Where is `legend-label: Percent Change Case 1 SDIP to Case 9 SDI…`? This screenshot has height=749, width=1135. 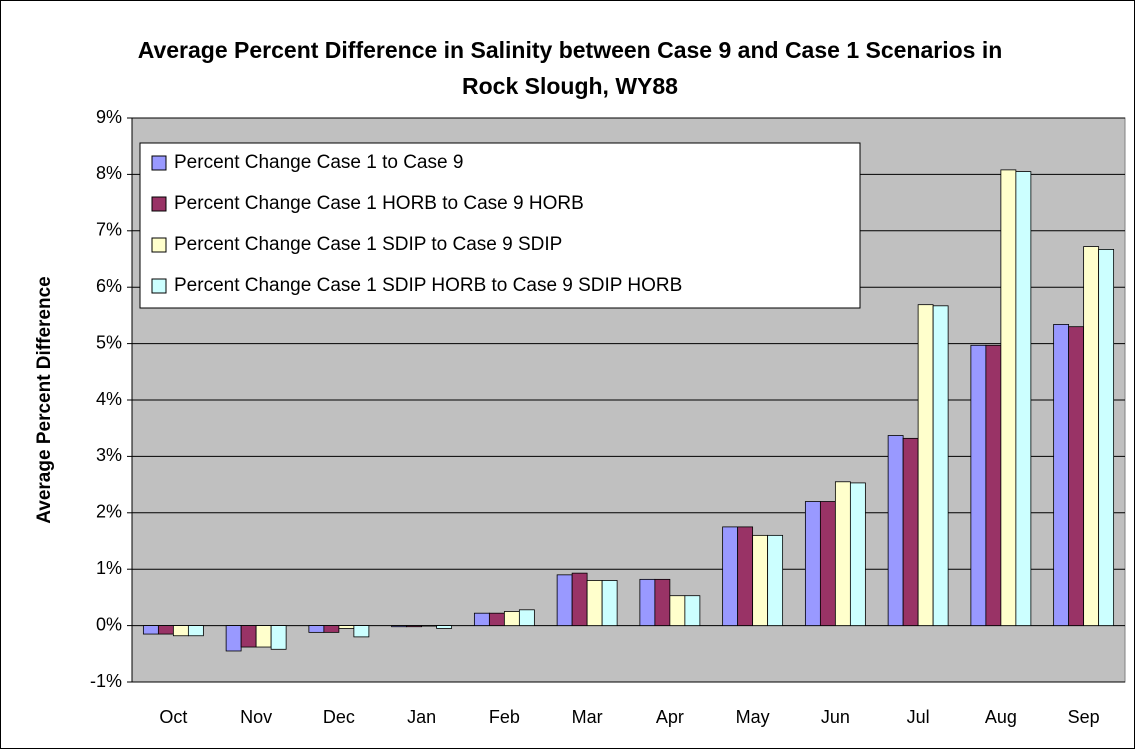 legend-label: Percent Change Case 1 SDIP to Case 9 SDI… is located at coordinates (368, 244).